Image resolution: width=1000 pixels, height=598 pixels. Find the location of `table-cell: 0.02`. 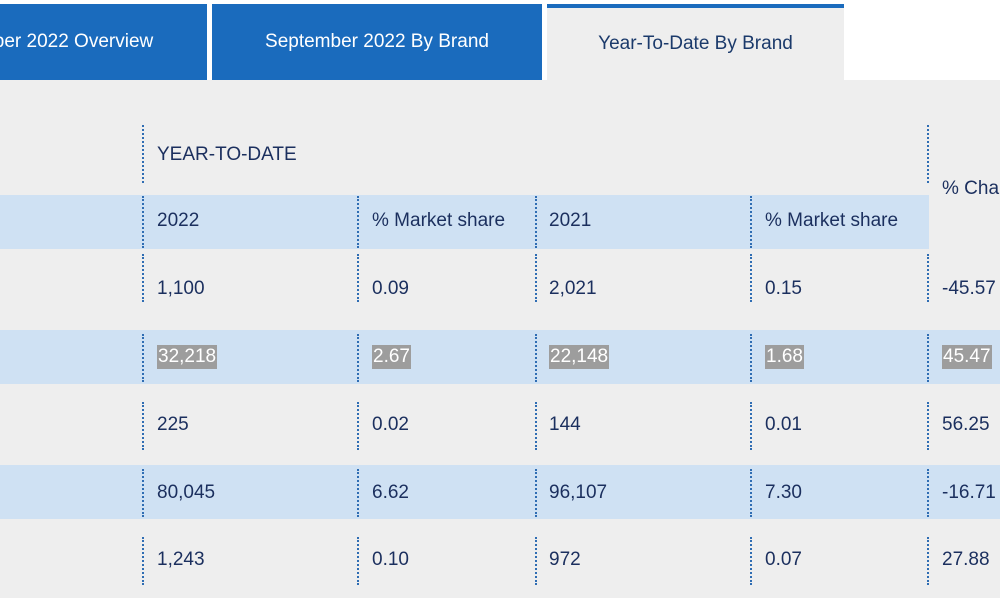

table-cell: 0.02 is located at coordinates (390, 424).